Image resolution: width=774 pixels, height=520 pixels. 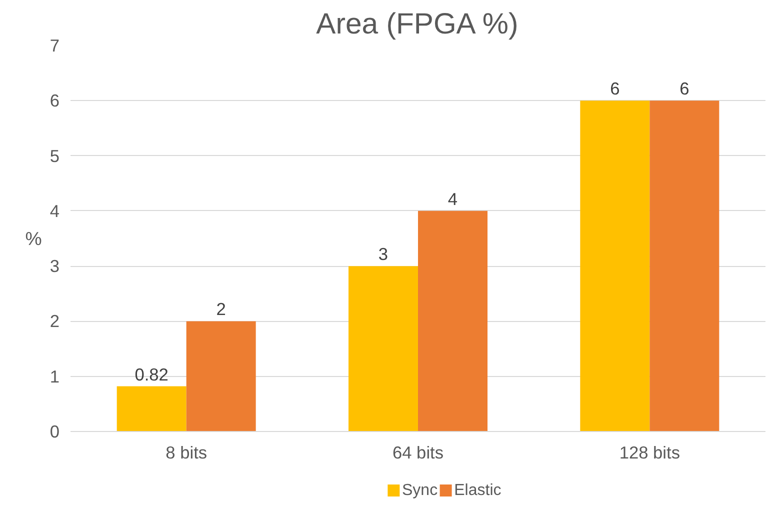 I want to click on y-tick-label: 4, so click(x=55, y=210).